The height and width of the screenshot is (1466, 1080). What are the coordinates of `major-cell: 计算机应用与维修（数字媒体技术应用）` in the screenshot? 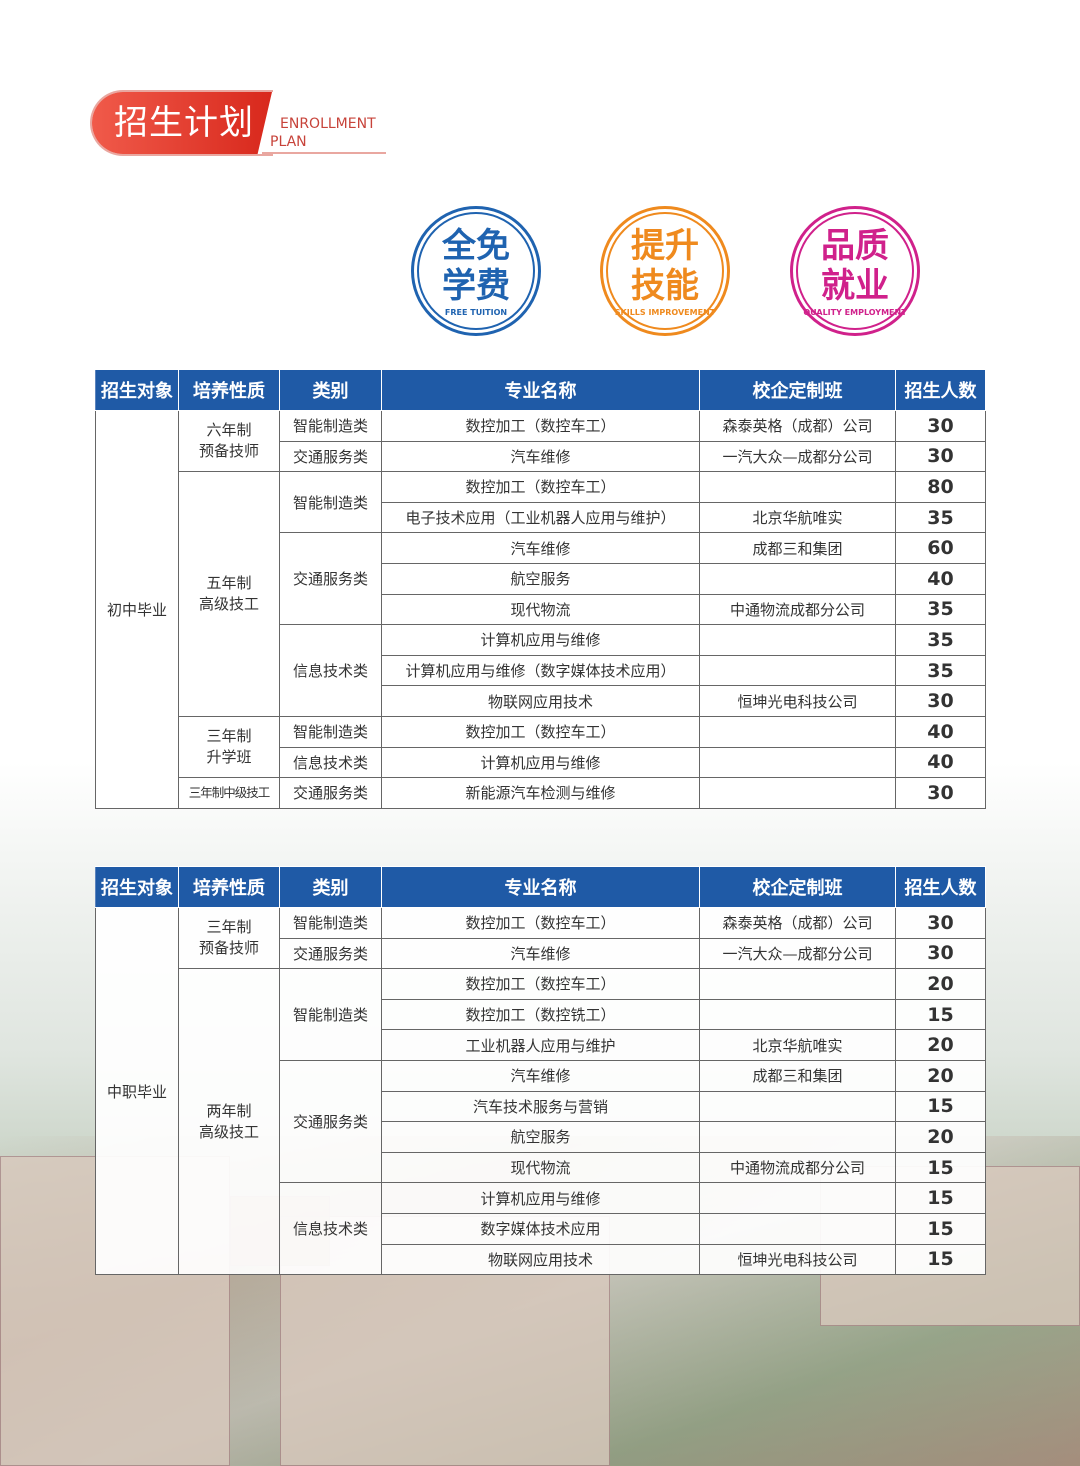 It's located at (540, 670).